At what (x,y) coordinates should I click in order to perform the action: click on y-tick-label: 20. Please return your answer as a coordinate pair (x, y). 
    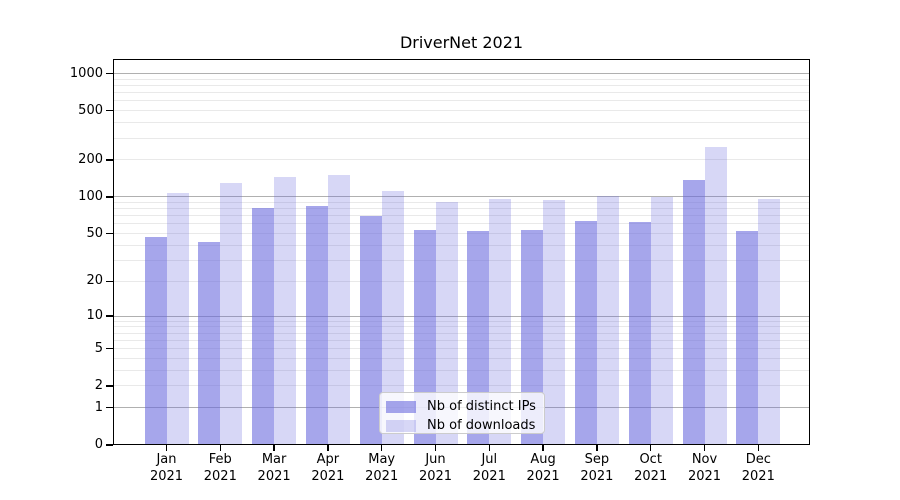
    Looking at the image, I should click on (94, 281).